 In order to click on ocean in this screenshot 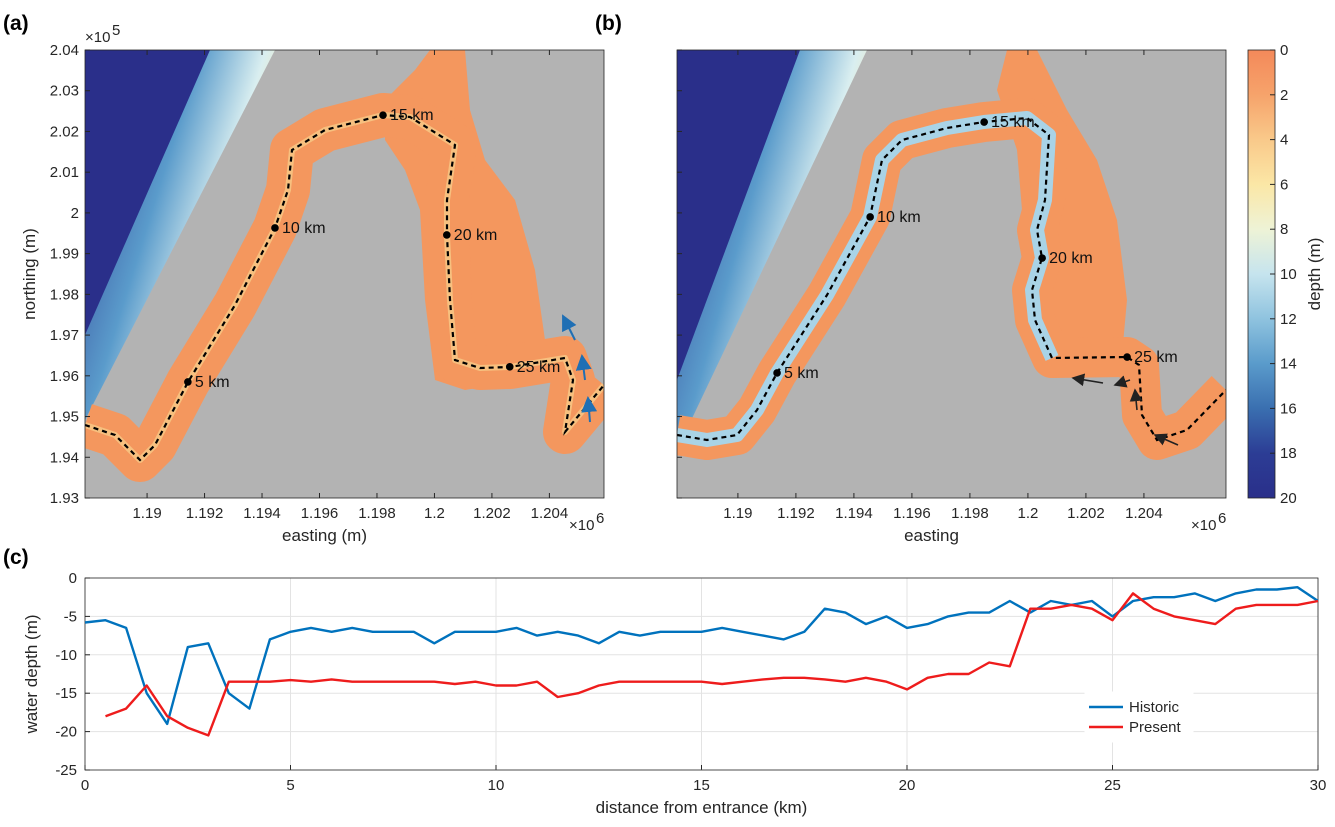, I will do `click(738, 215)`.